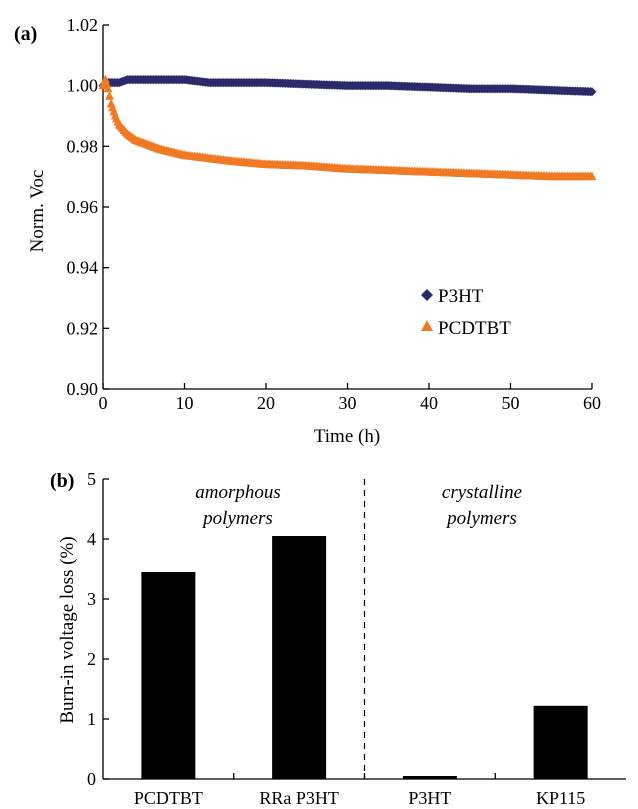 The height and width of the screenshot is (809, 638). I want to click on panel-b-y-tick-label: 1, so click(91, 719).